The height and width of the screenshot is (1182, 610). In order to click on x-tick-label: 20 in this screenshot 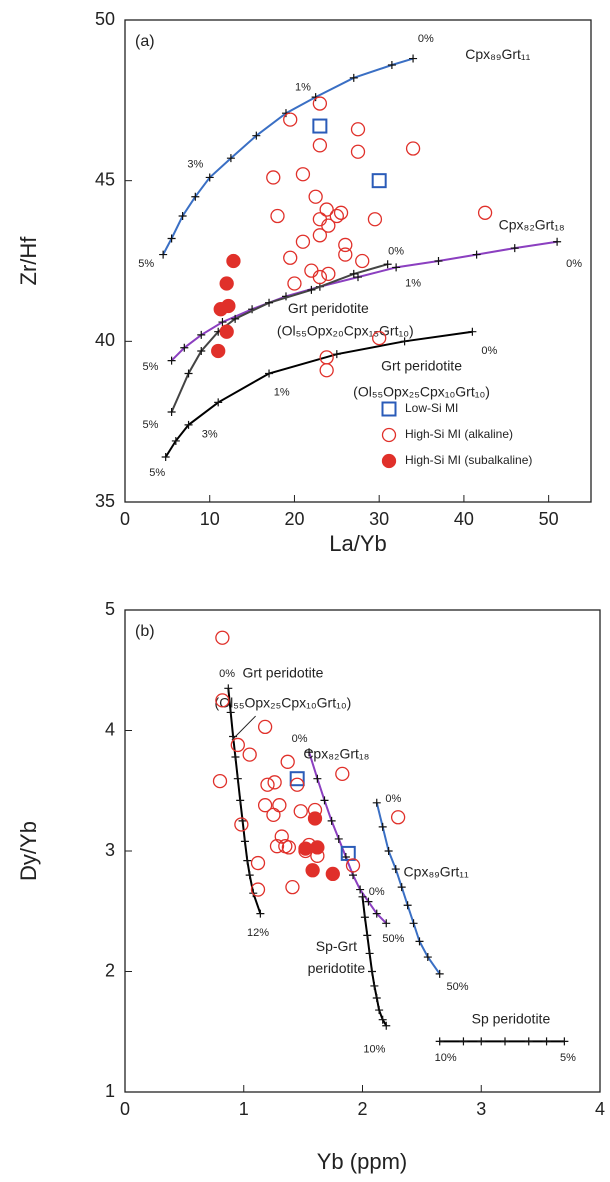, I will do `click(294, 519)`.